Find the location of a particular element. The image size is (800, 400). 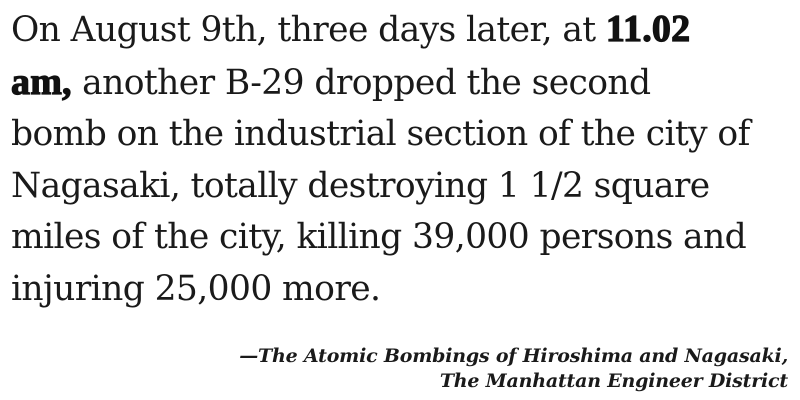

quote-time-suffix-emphasis: am, is located at coordinates (41, 81).